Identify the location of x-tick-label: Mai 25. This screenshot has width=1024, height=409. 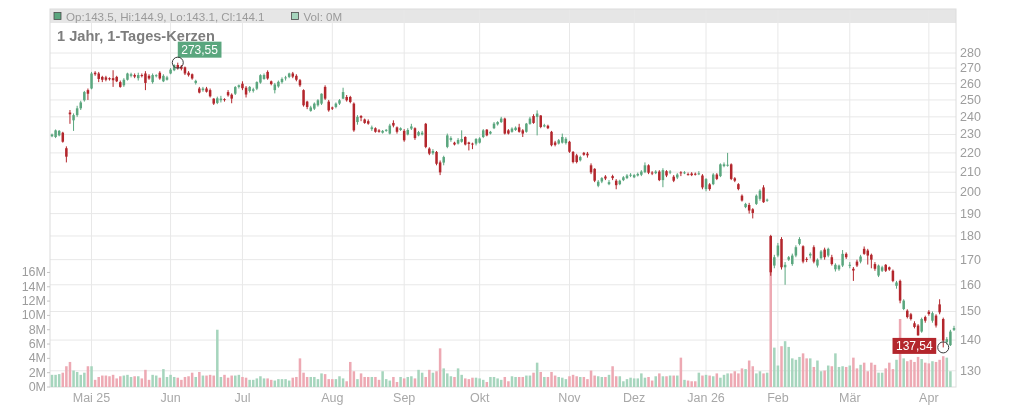
(91, 397).